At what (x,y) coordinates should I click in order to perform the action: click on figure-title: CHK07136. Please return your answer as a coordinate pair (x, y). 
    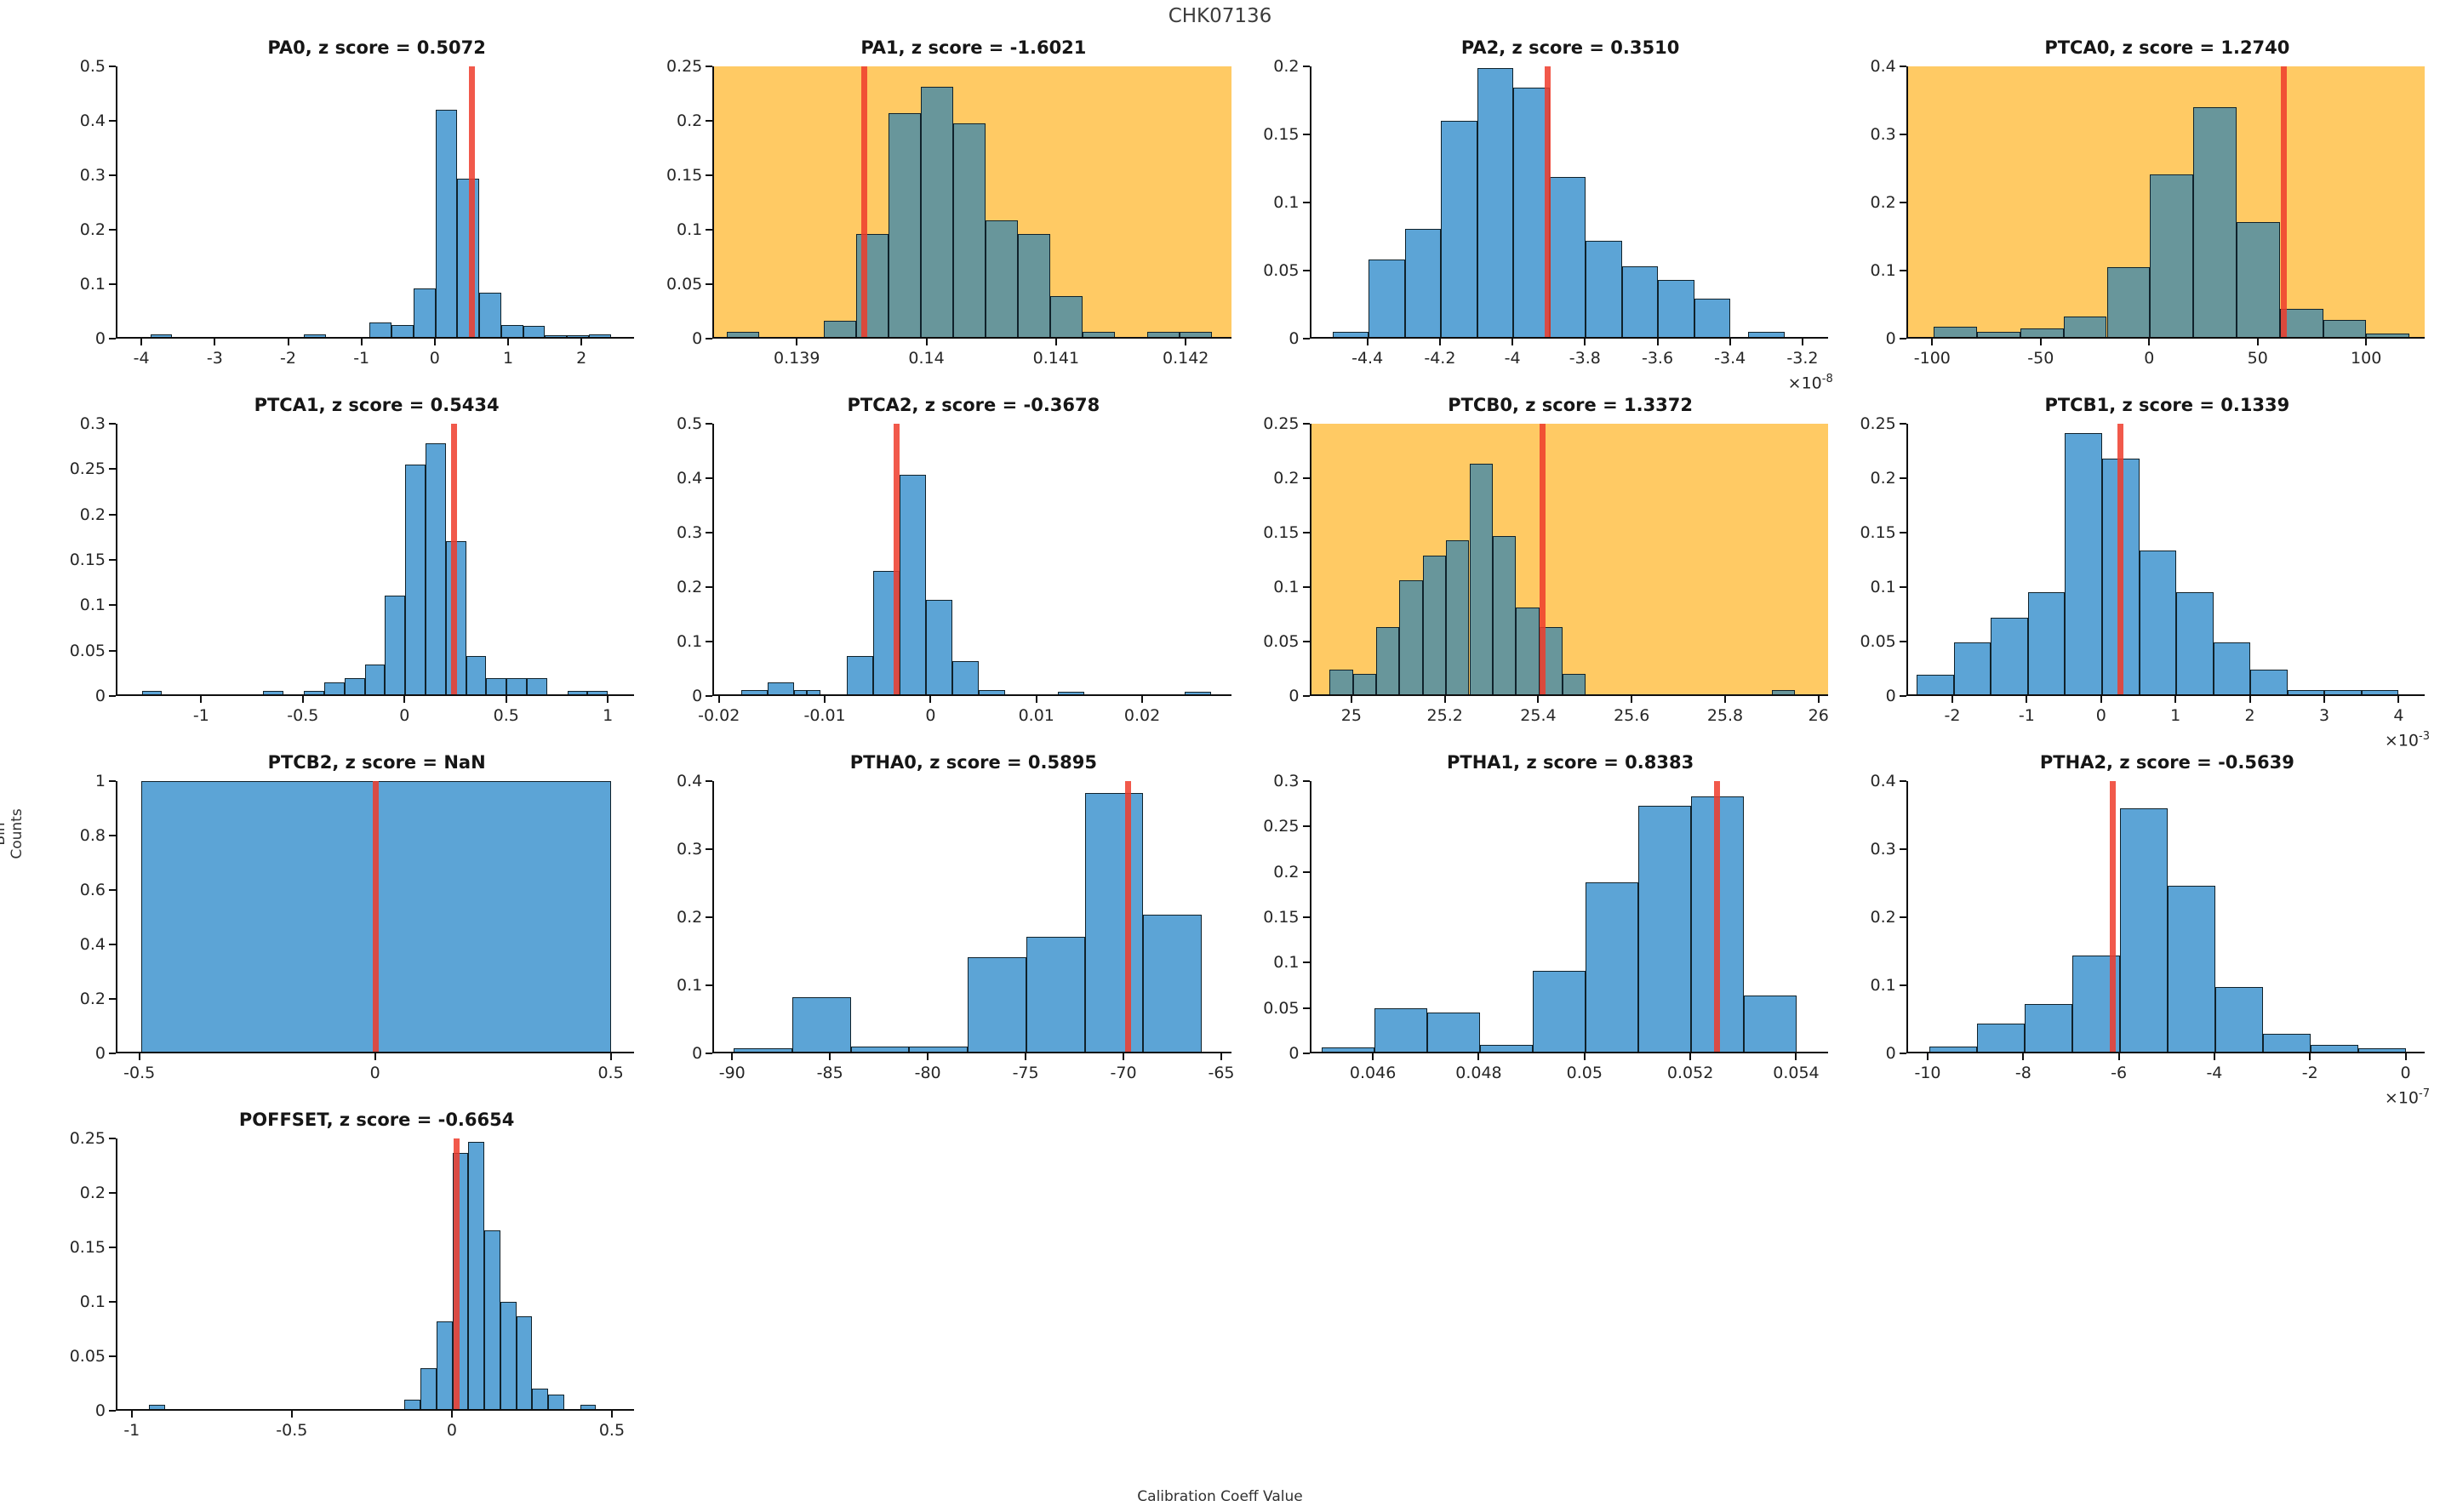
    Looking at the image, I should click on (1220, 16).